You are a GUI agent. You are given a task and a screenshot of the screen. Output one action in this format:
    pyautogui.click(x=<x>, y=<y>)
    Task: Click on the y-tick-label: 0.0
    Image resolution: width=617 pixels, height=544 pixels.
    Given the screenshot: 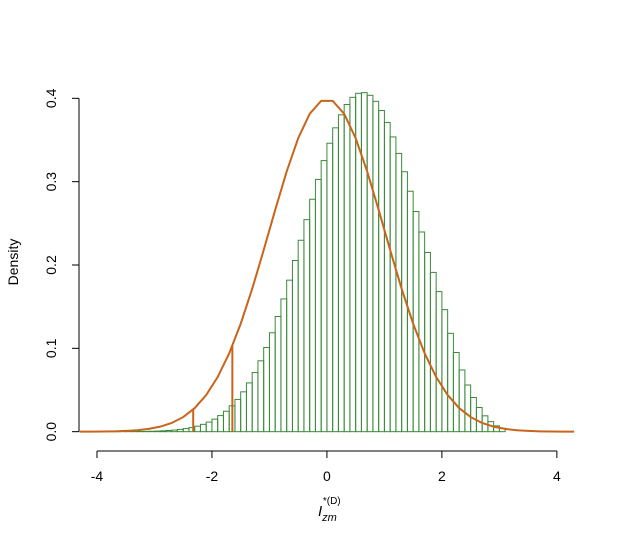 What is the action you would take?
    pyautogui.click(x=51, y=432)
    